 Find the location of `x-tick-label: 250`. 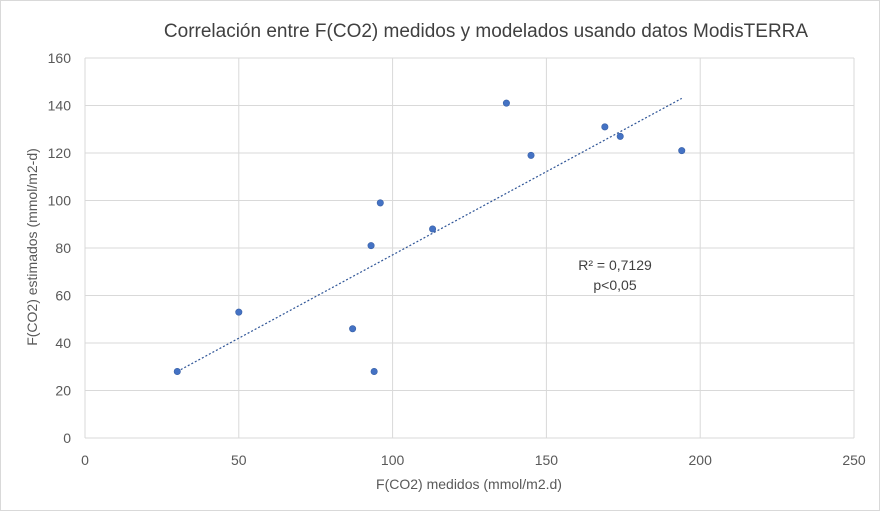

x-tick-label: 250 is located at coordinates (854, 460).